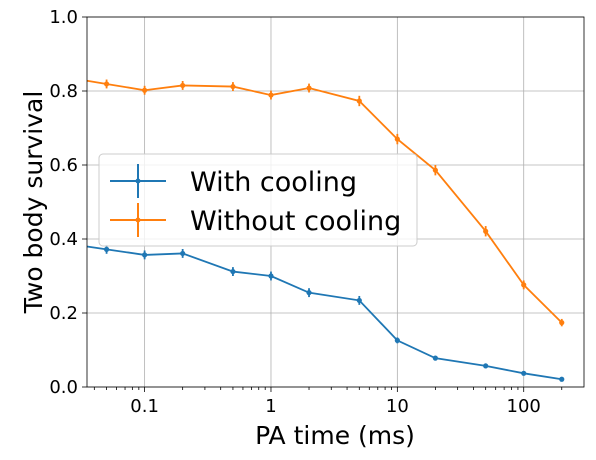 This screenshot has width=596, height=460. Describe the element at coordinates (63, 165) in the screenshot. I see `y-tick-label: 0.6` at that location.